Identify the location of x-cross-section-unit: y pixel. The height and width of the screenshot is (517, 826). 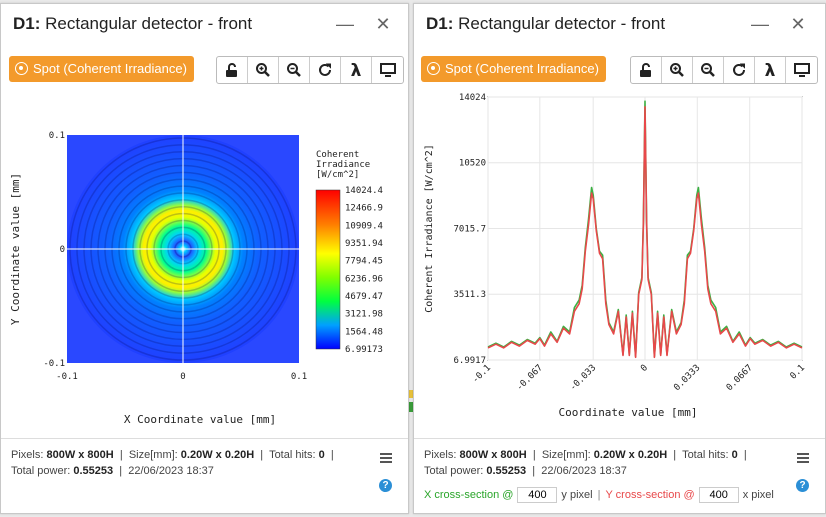
(577, 495).